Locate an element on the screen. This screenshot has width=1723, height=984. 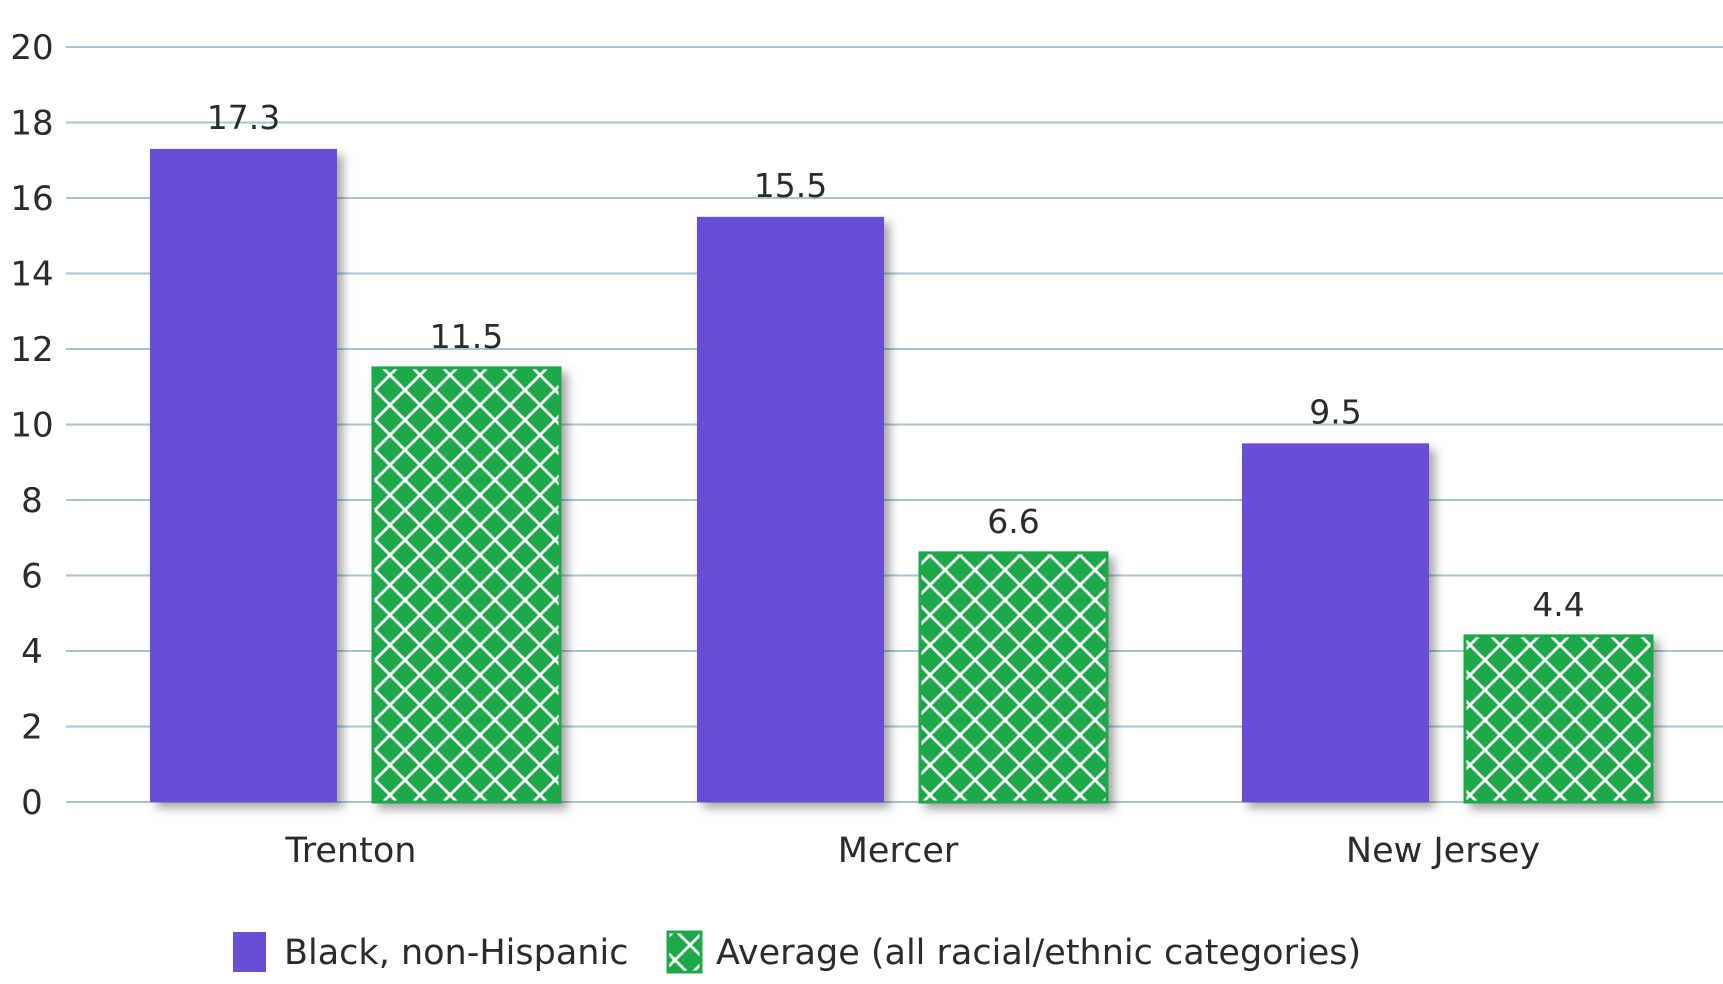
legend-item: Average (all racial/ethnic categories) is located at coordinates (1013, 952).